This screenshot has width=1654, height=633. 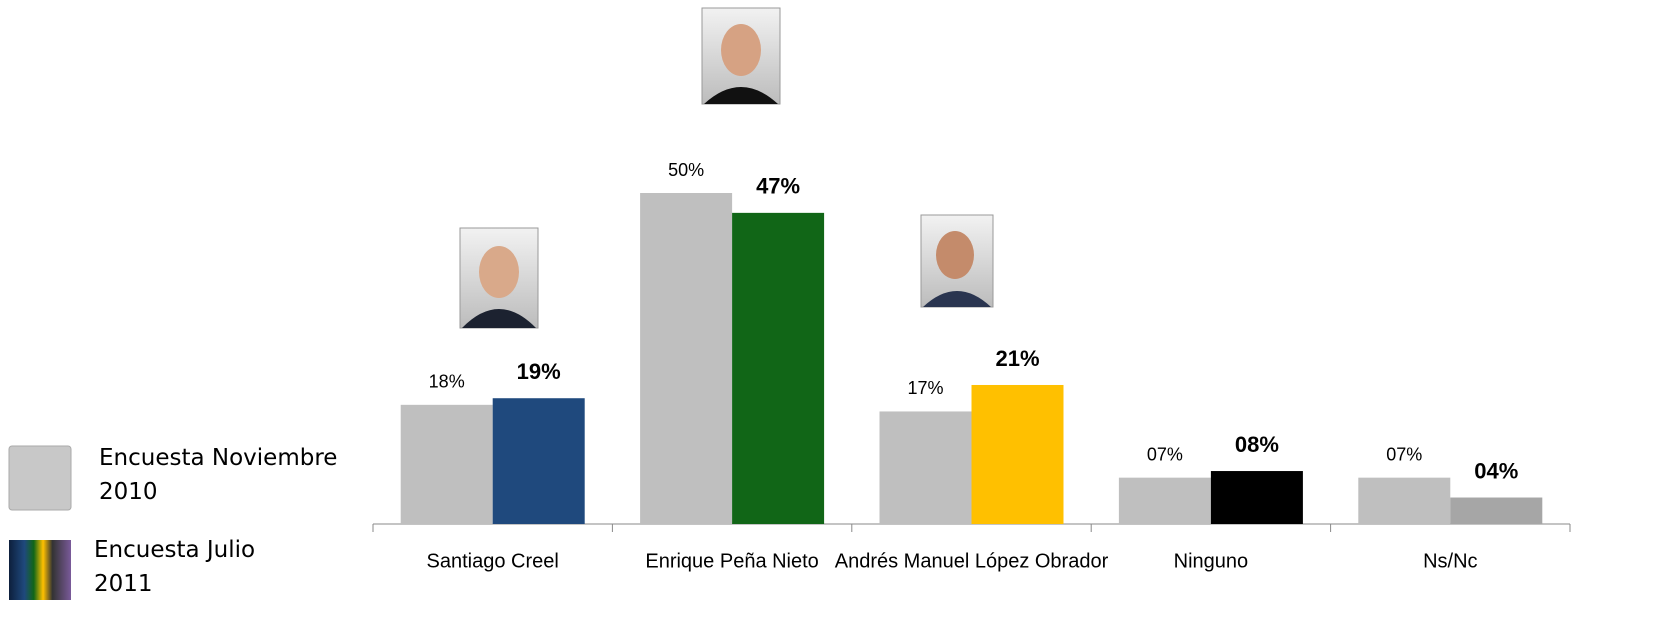 What do you see at coordinates (218, 475) in the screenshot?
I see `legend-label: Encuesta Noviembre 2010` at bounding box center [218, 475].